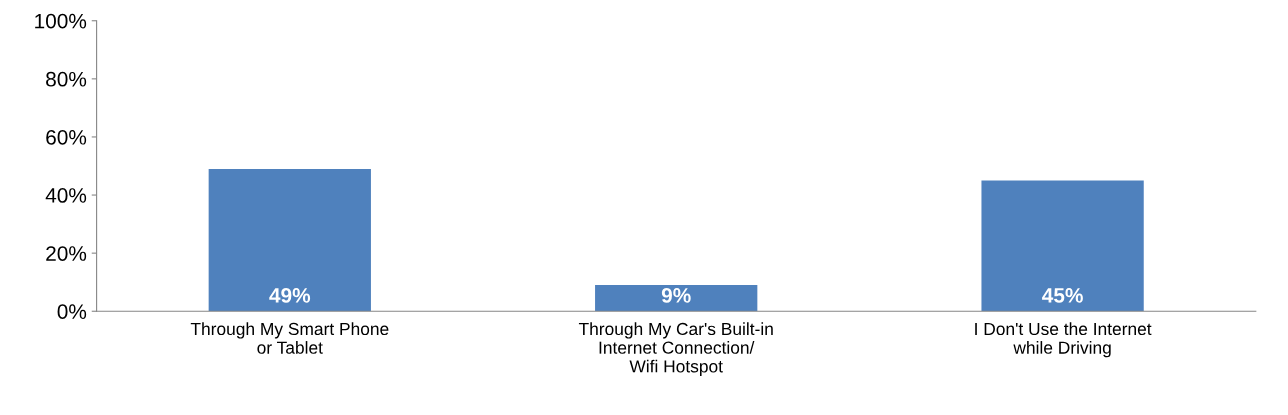 The height and width of the screenshot is (415, 1288). I want to click on data-label: 45%, so click(1062, 295).